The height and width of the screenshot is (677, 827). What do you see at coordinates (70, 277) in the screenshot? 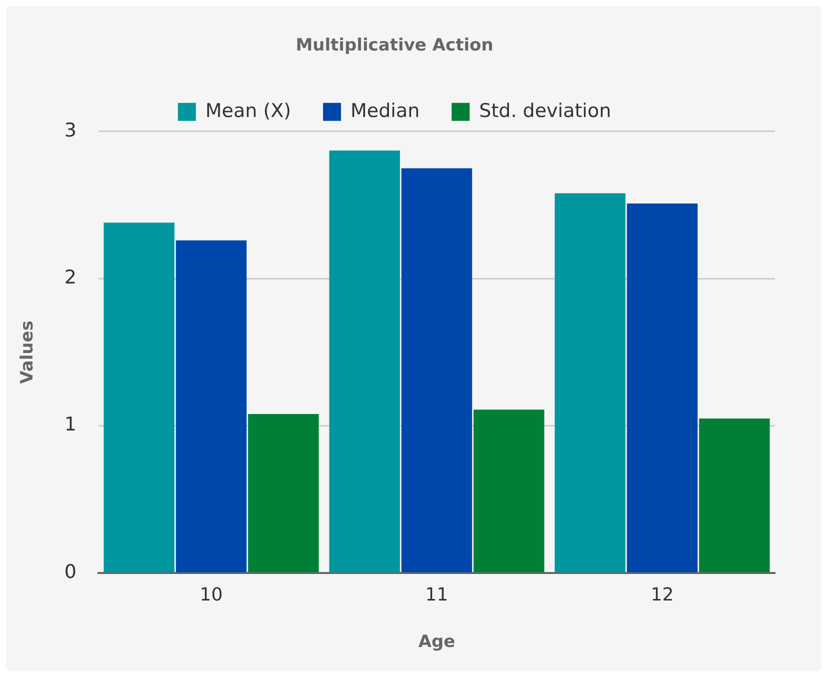
I see `y-tick-label: 2` at bounding box center [70, 277].